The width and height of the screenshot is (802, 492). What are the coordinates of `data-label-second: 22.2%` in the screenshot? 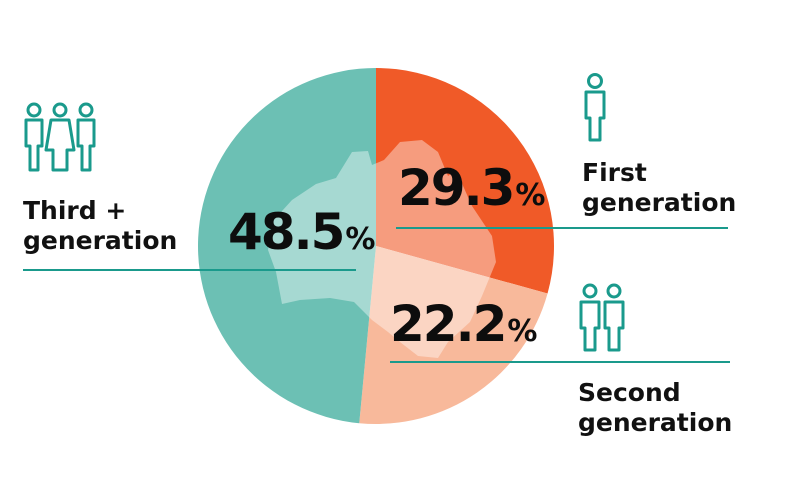 It's located at (463, 328).